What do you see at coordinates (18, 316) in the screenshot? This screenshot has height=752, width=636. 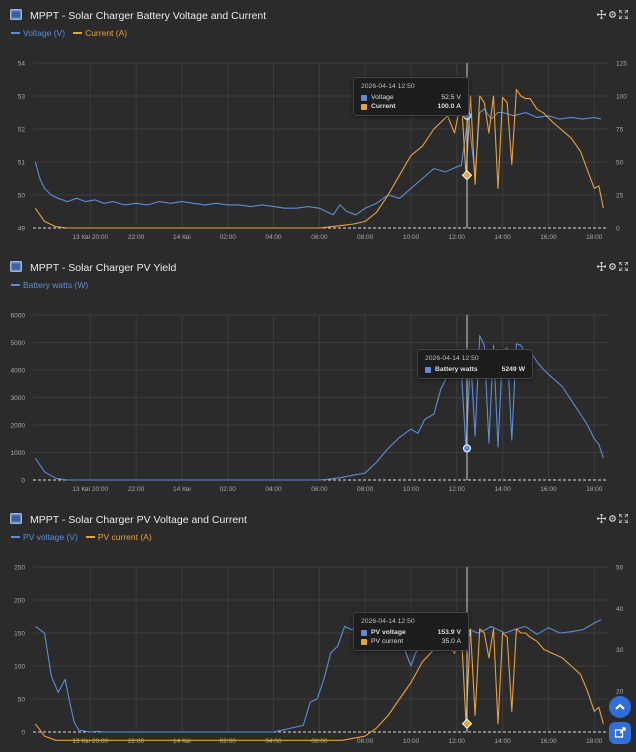 I see `y-left-tick-label: 6000` at bounding box center [18, 316].